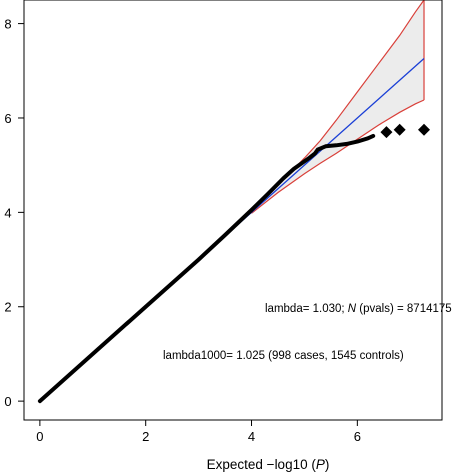  Describe the element at coordinates (14, 213) in the screenshot. I see `y-axis: 0 2 4 6 8` at that location.